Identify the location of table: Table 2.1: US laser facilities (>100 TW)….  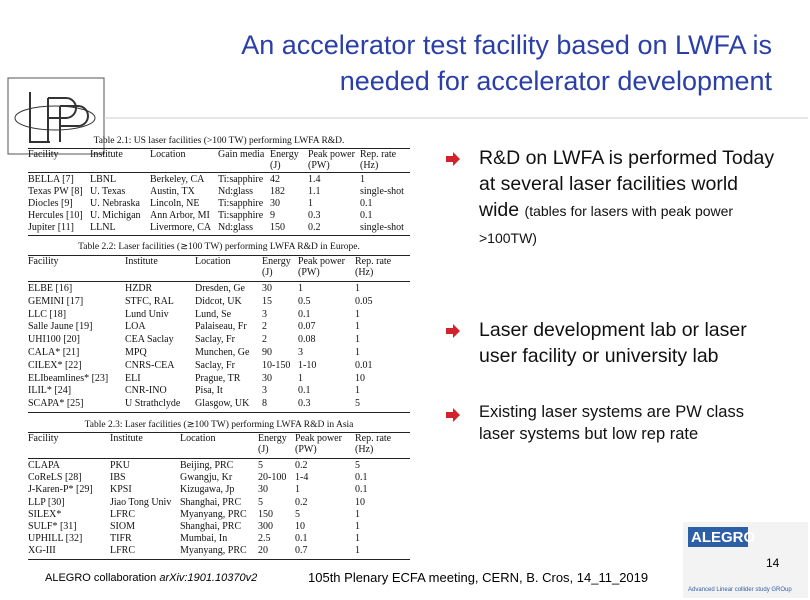
(219, 186).